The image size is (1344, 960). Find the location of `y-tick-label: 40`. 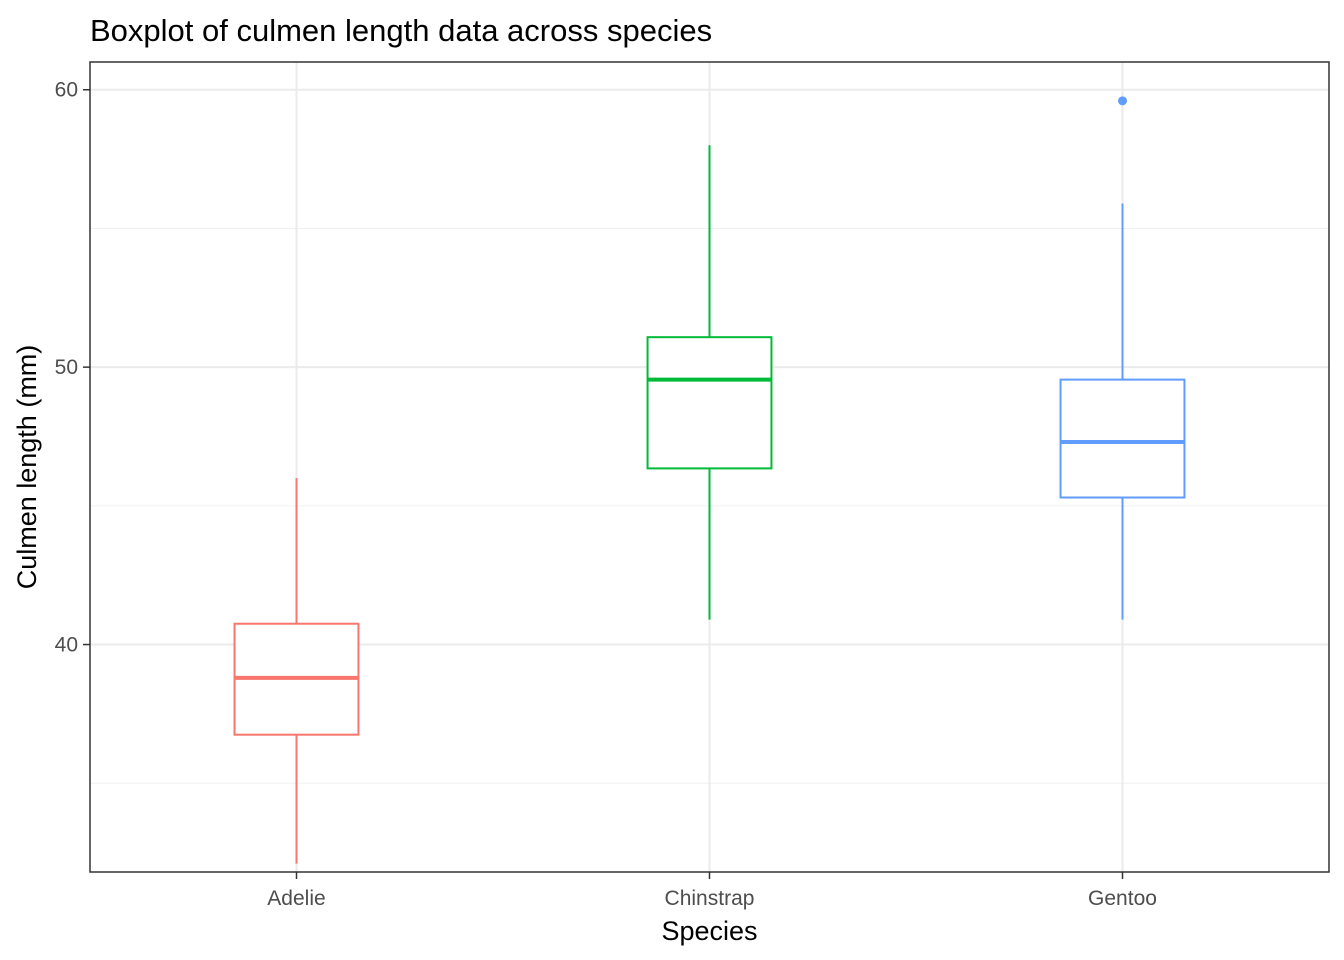

y-tick-label: 40 is located at coordinates (66, 645).